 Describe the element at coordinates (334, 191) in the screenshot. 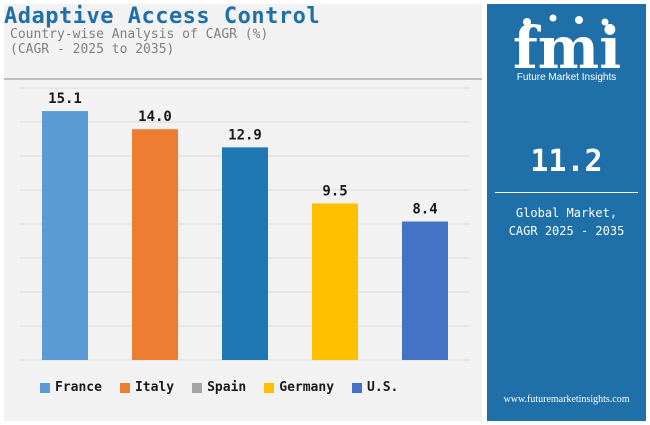

I see `bar-value-label: 9.5` at that location.